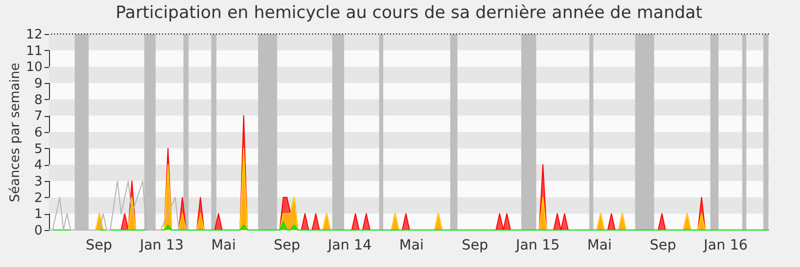 The image size is (800, 267). What do you see at coordinates (34, 35) in the screenshot?
I see `y-tick-label: 12` at bounding box center [34, 35].